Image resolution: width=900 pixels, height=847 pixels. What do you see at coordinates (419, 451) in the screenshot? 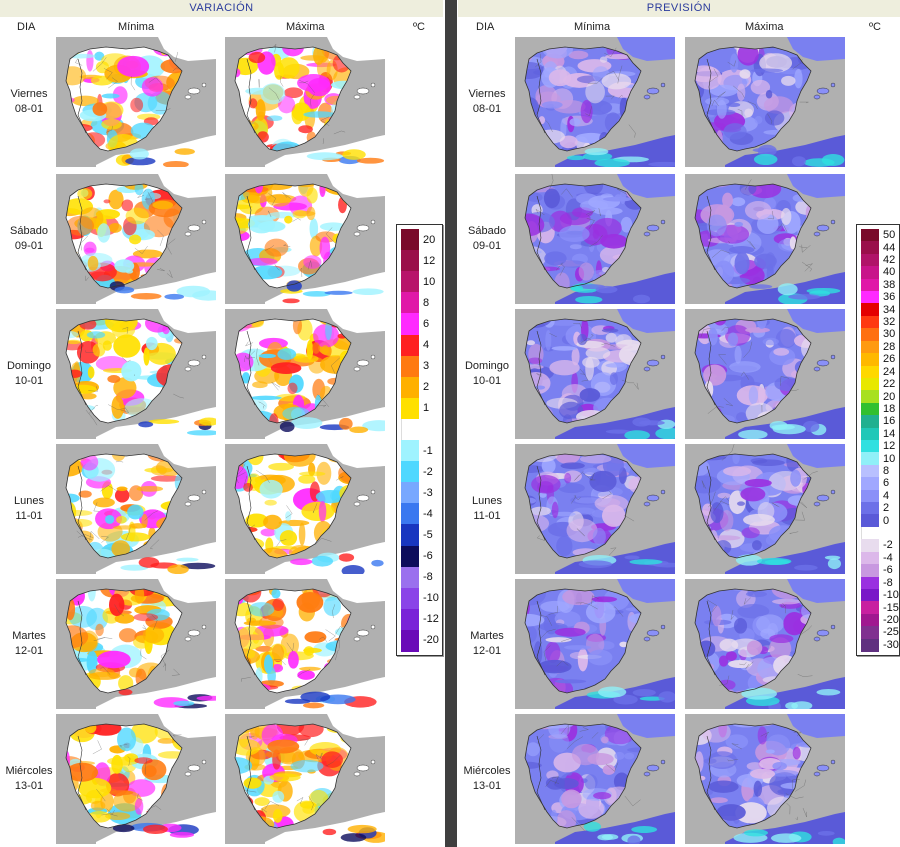
I see `legend-entry: -1` at bounding box center [419, 451].